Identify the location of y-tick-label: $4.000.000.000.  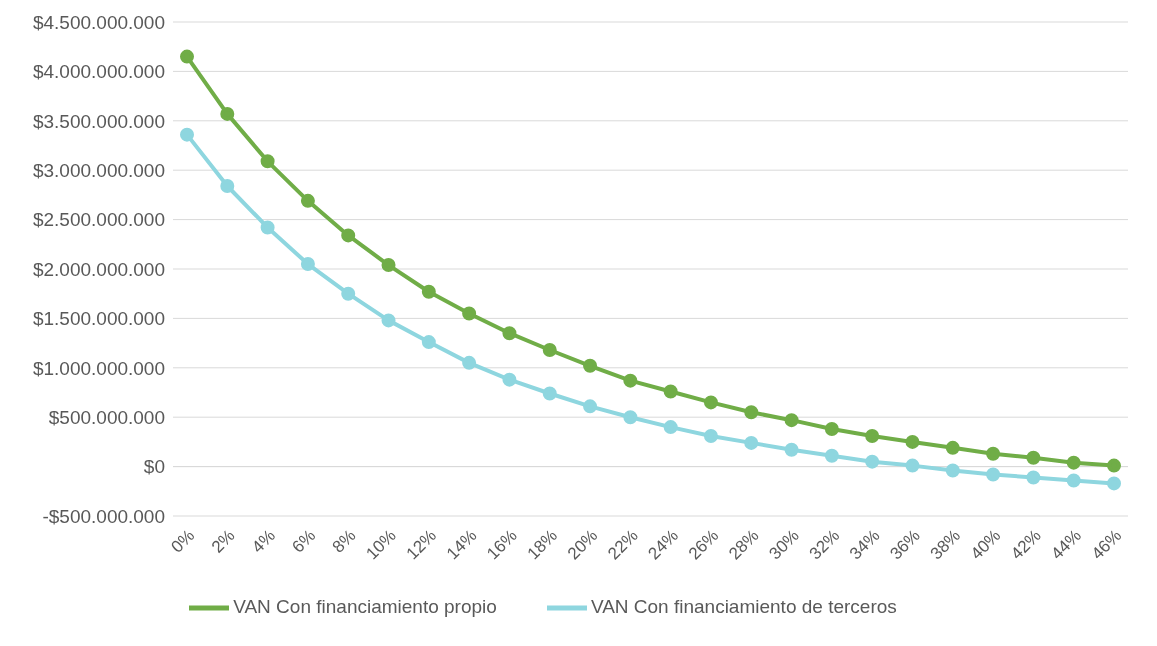
(98, 72).